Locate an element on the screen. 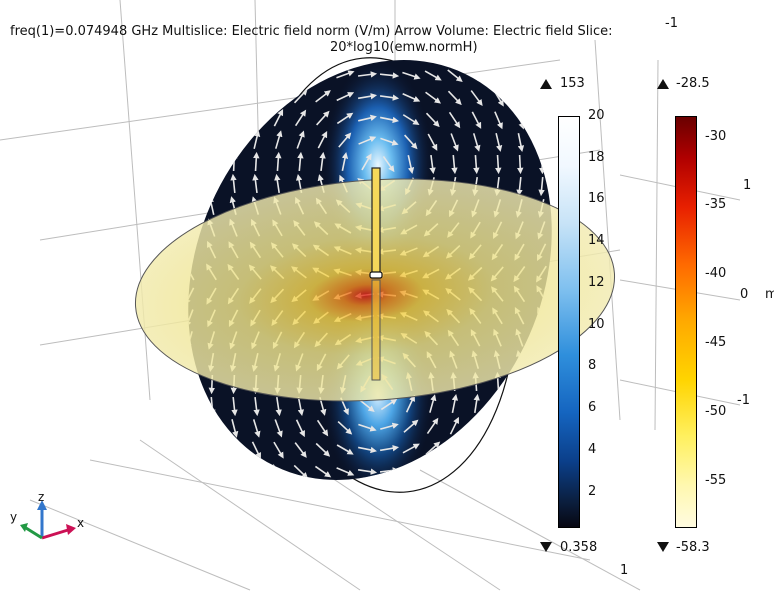 Image resolution: width=774 pixels, height=592 pixels. colorbar-tick-label: -55 is located at coordinates (716, 480).